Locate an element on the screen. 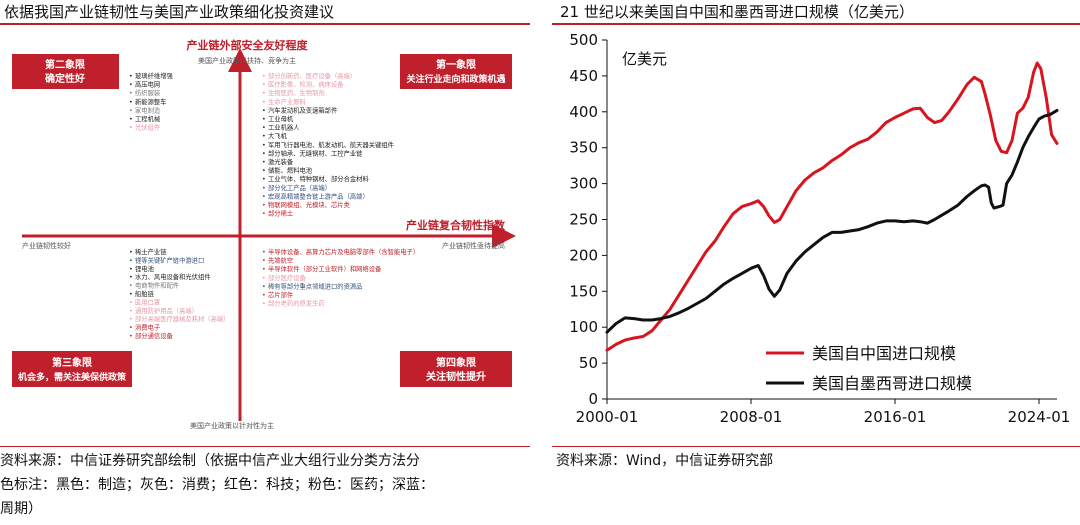 The height and width of the screenshot is (525, 1080). left-source-line-2: 色标注：黑色：制造；灰色：消费；红色：科技；粉色：医药；深蓝： is located at coordinates (217, 485).